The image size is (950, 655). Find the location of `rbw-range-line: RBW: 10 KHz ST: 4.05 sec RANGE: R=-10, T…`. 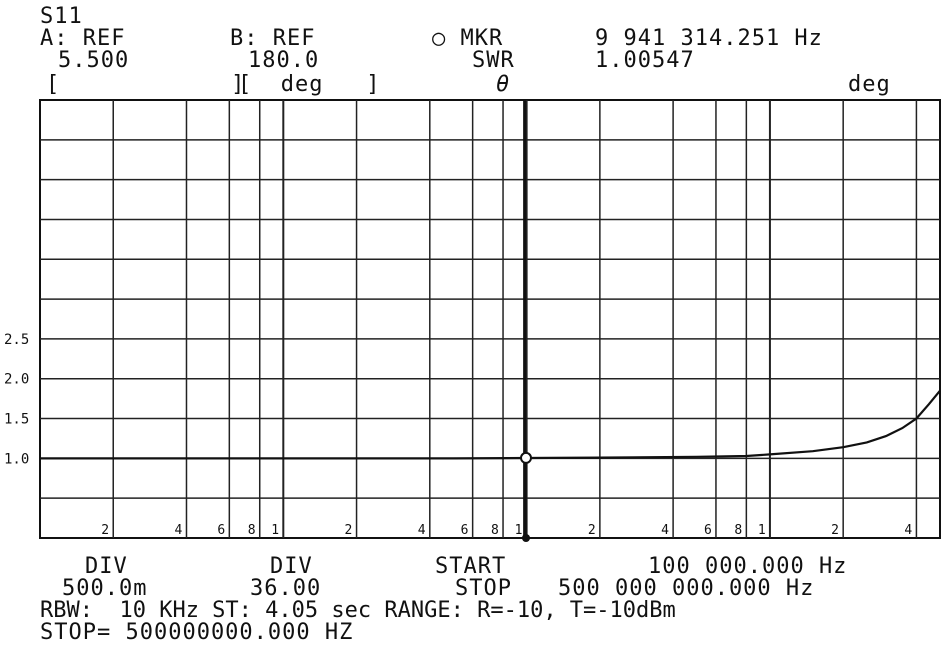

rbw-range-line: RBW: 10 KHz ST: 4.05 sec RANGE: R=-10, T… is located at coordinates (358, 610).